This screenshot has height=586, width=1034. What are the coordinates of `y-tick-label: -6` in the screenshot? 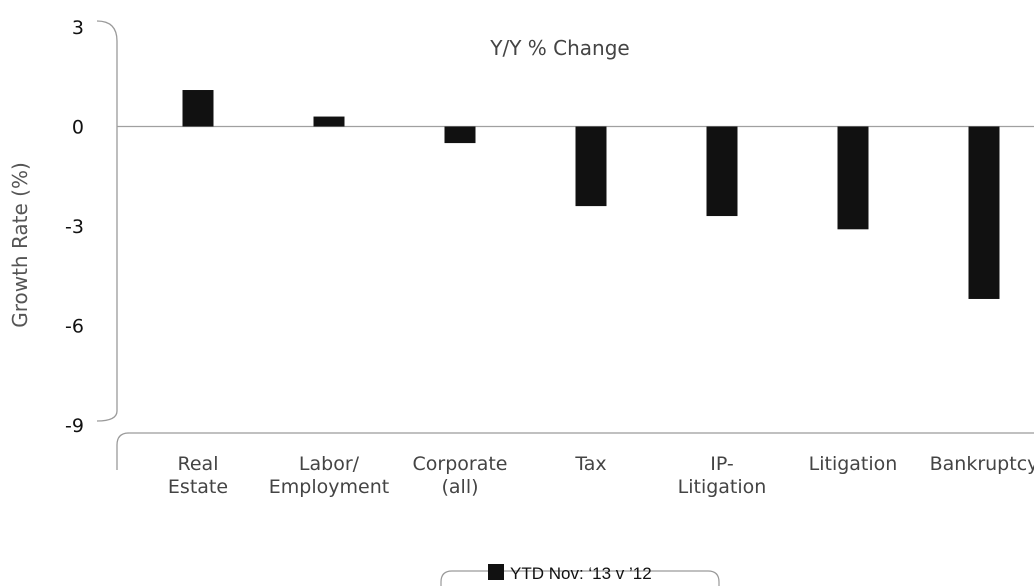 It's located at (74, 327).